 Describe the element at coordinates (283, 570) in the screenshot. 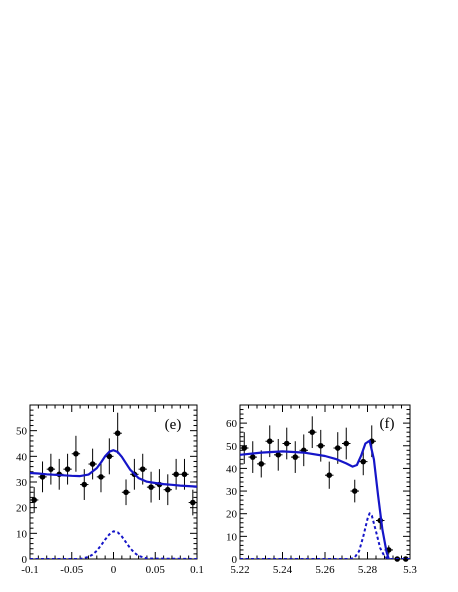

I see `x-tick-label: 5.24` at that location.